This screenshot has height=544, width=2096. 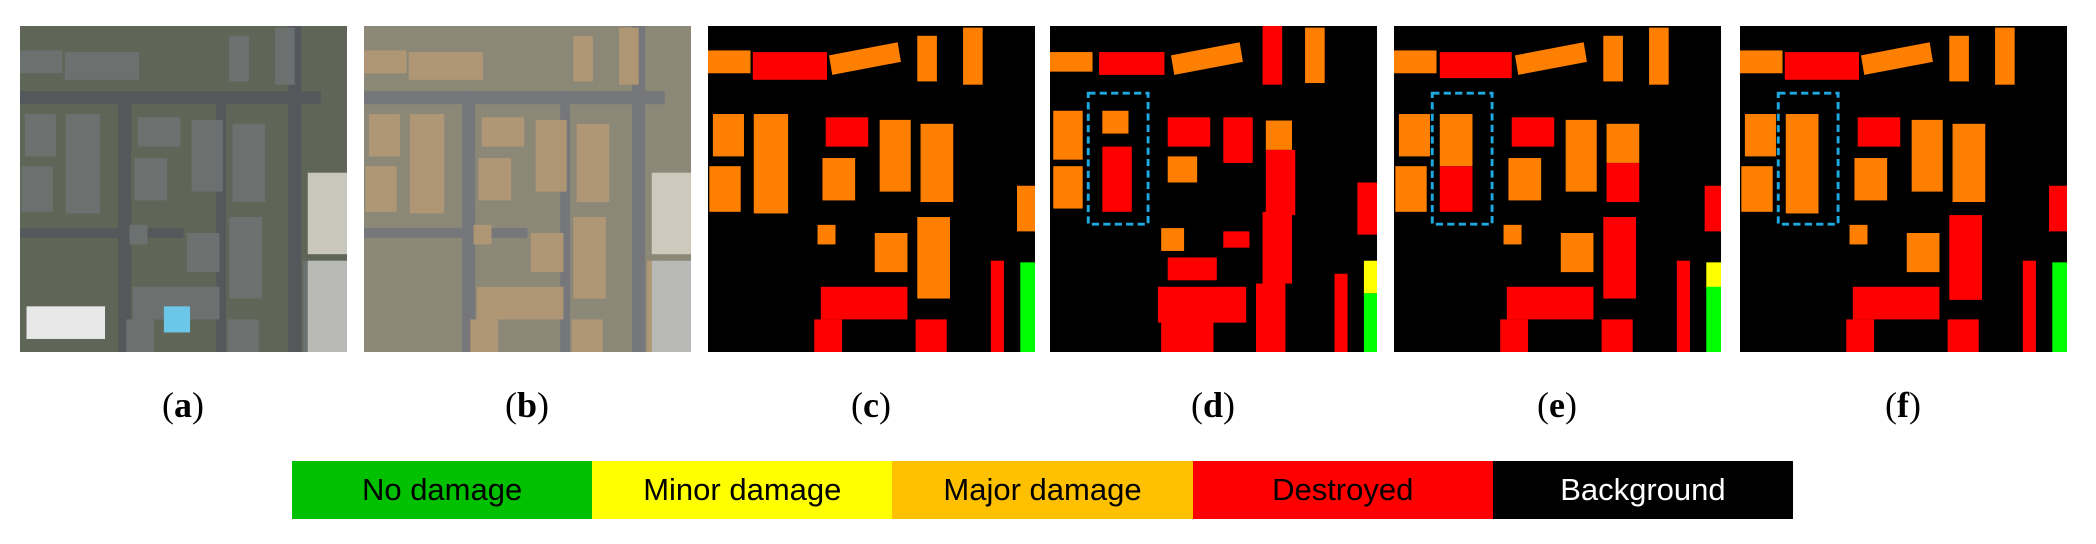 I want to click on legend-destroyed: Destroyed, so click(x=1342, y=490).